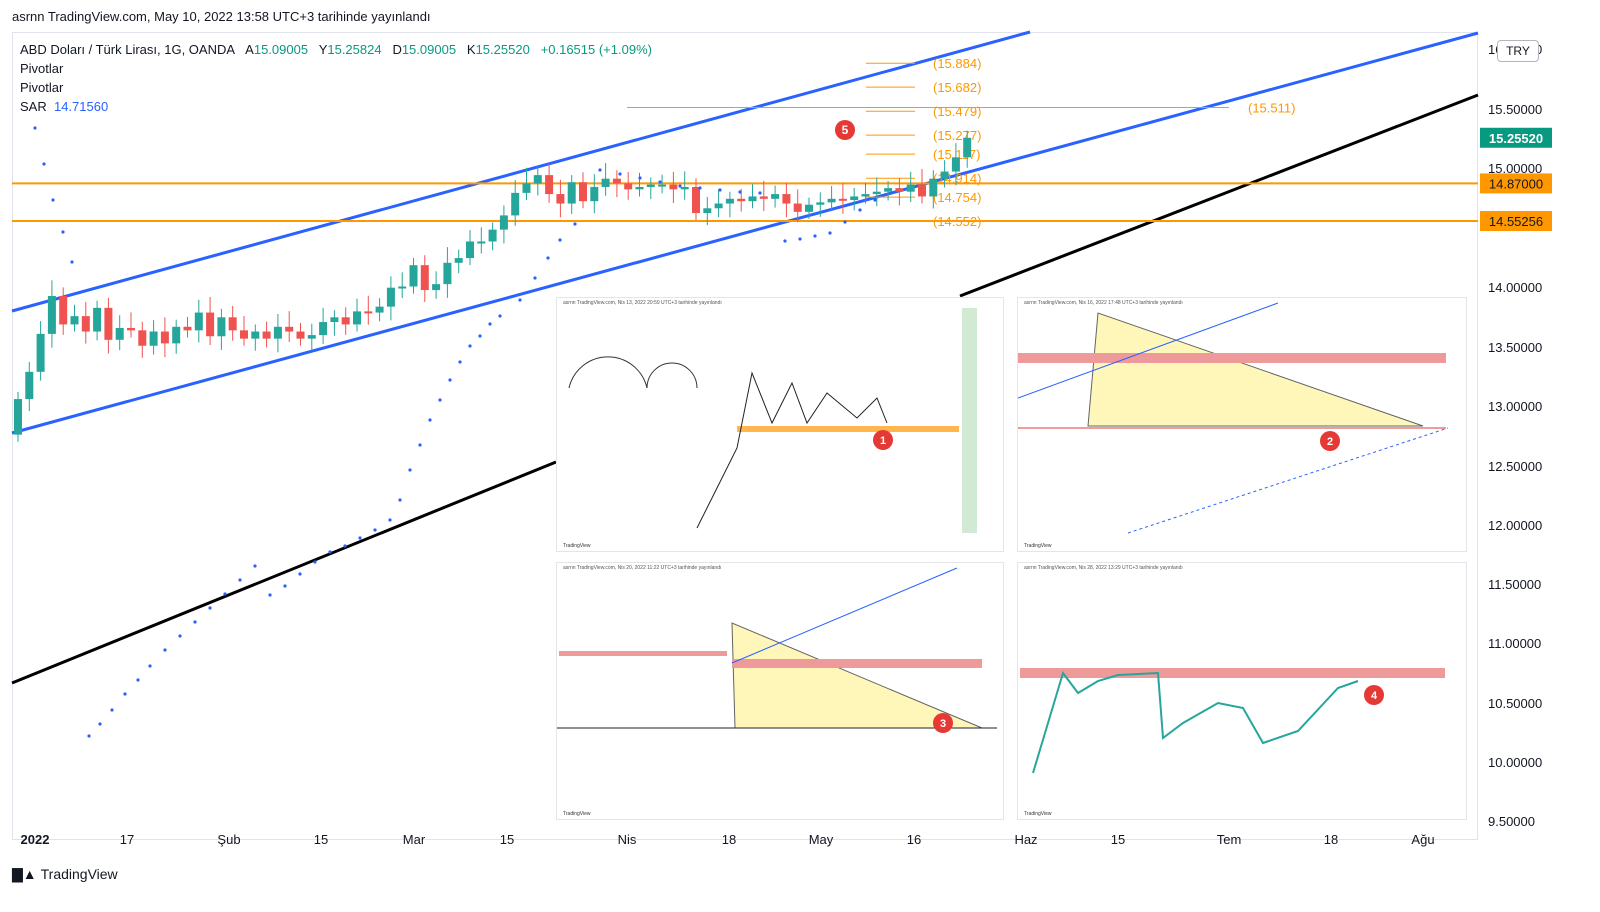  I want to click on indicator-pivots-1: Pivotlar, so click(42, 68).